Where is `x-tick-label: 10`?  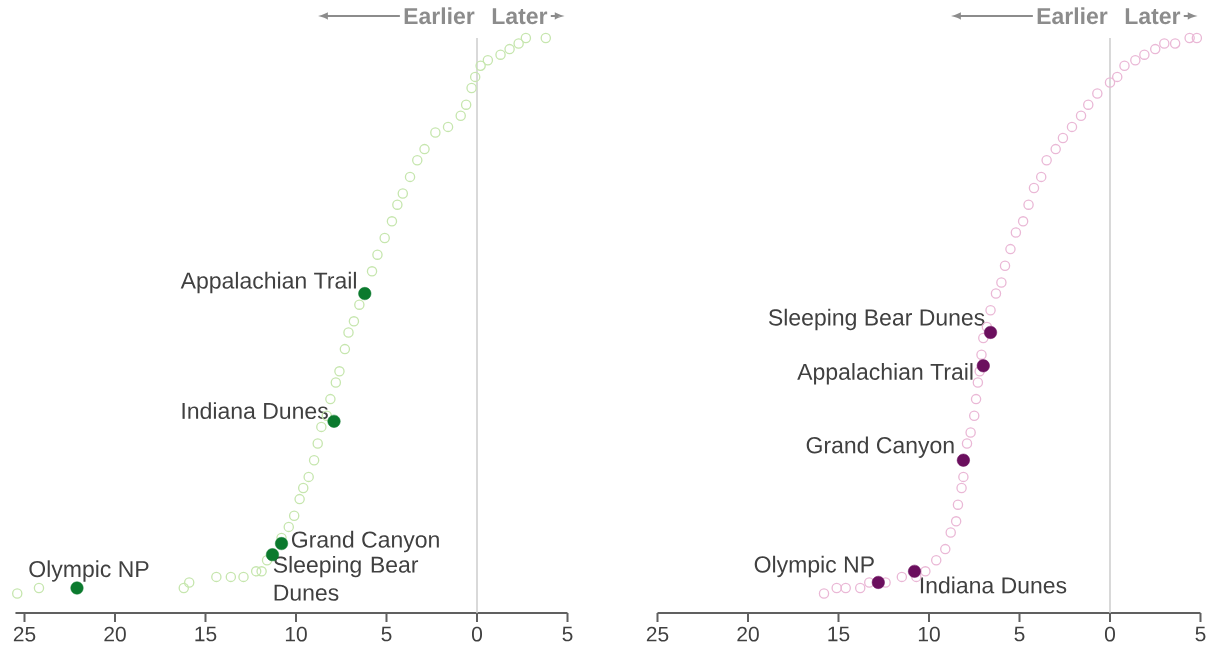 x-tick-label: 10 is located at coordinates (929, 634).